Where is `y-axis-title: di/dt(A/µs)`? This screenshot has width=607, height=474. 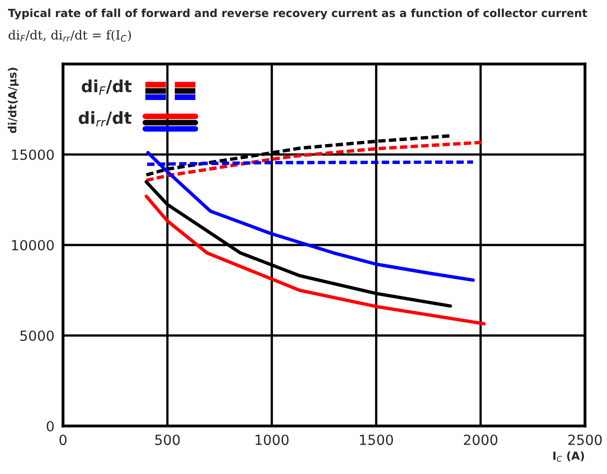
y-axis-title: di/dt(A/µs) is located at coordinates (13, 101).